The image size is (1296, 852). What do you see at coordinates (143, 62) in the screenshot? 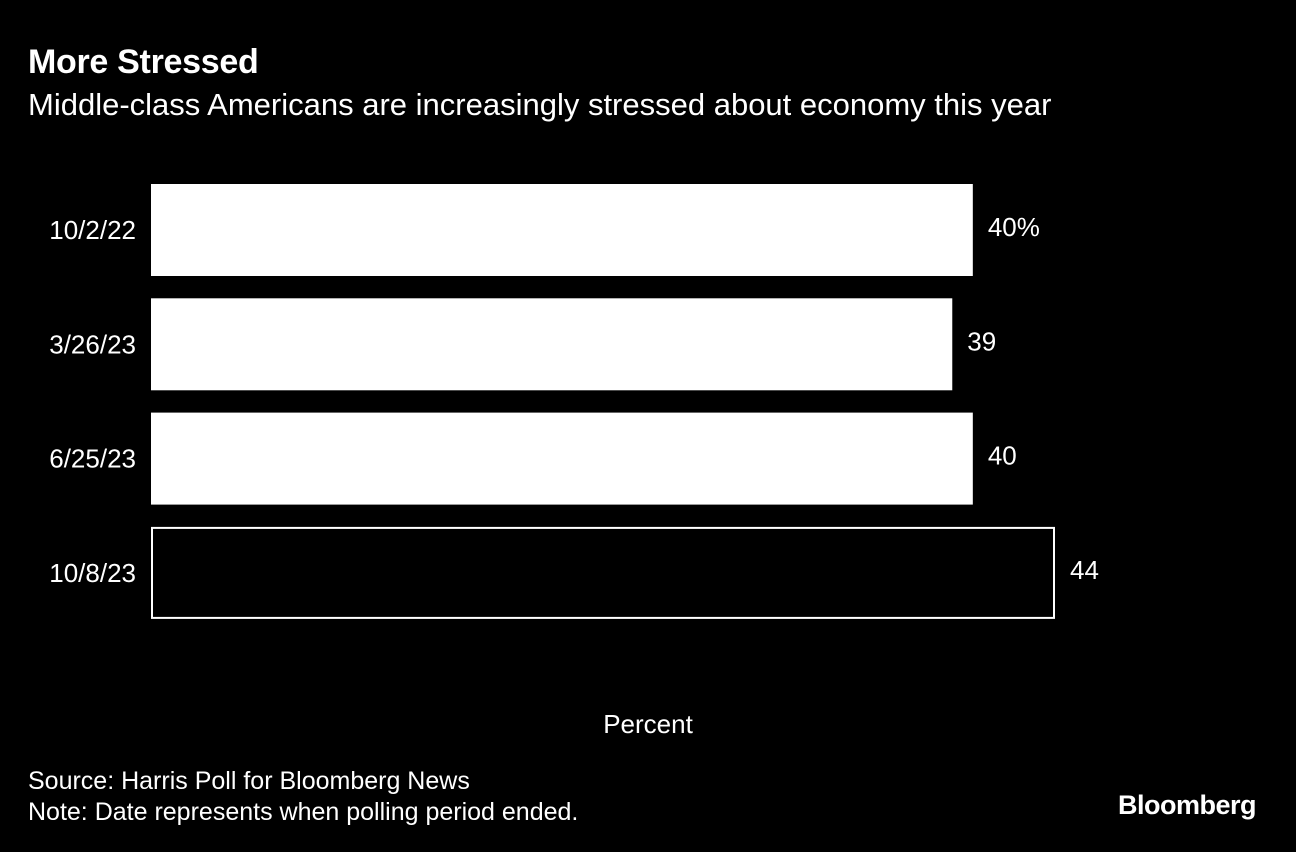
I see `chart-title: More Stressed` at bounding box center [143, 62].